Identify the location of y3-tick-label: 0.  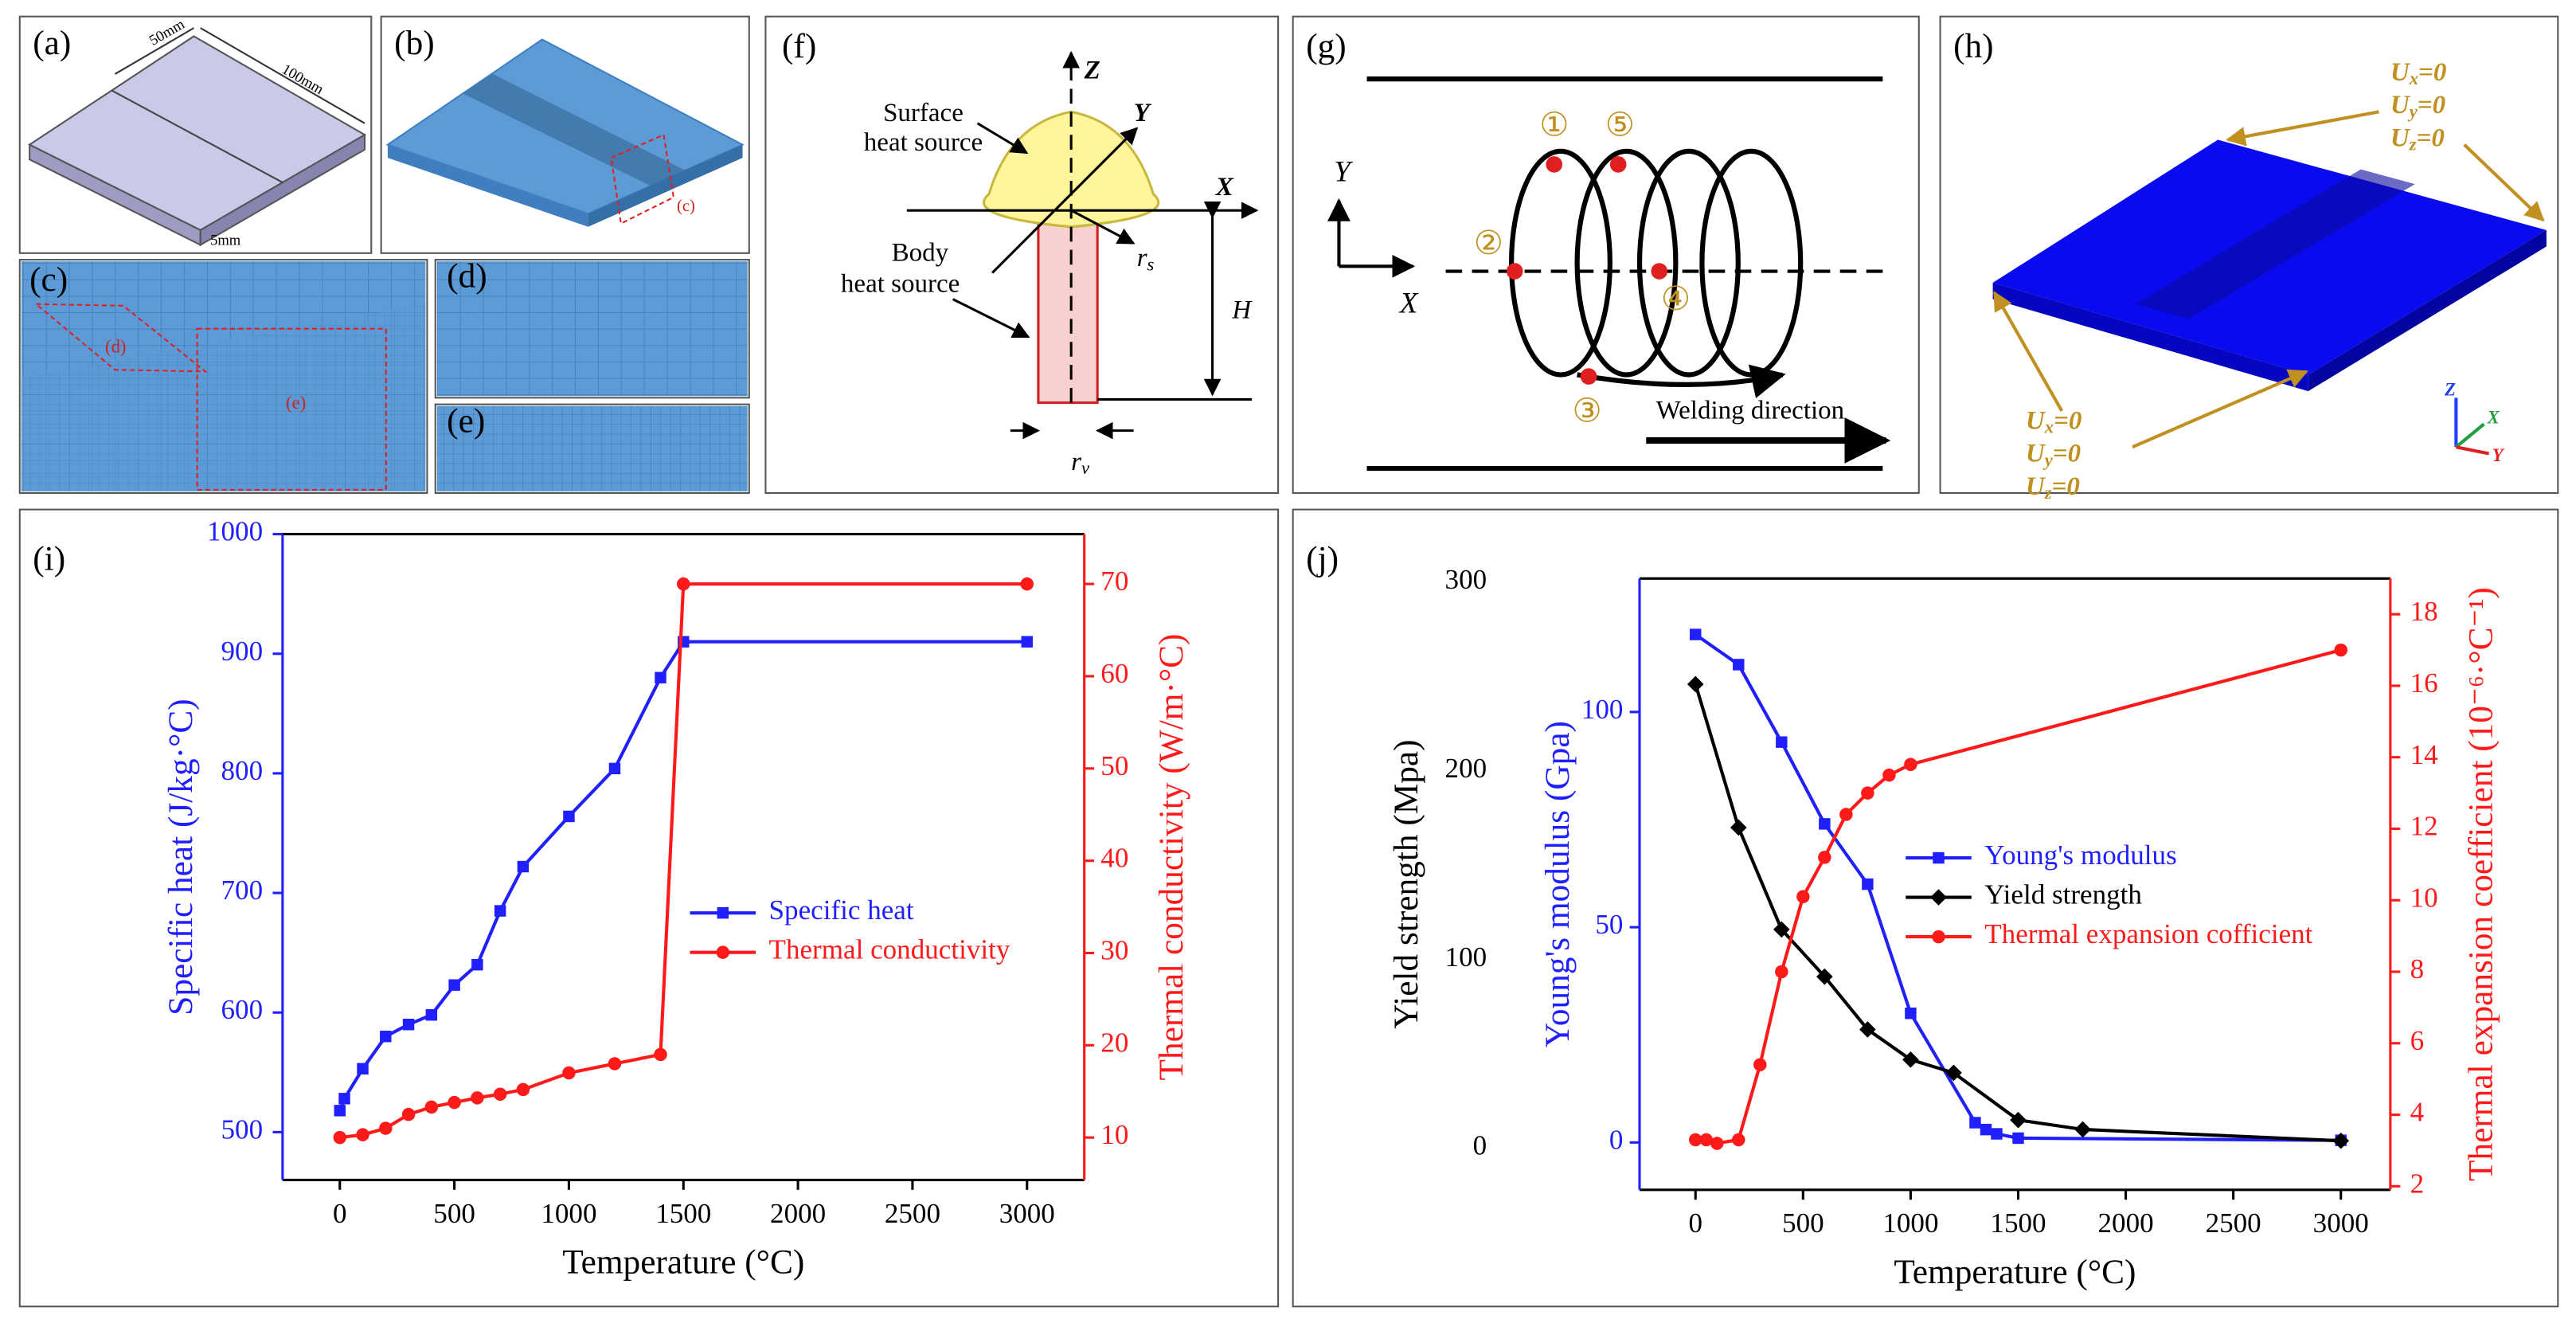
(1617, 1139).